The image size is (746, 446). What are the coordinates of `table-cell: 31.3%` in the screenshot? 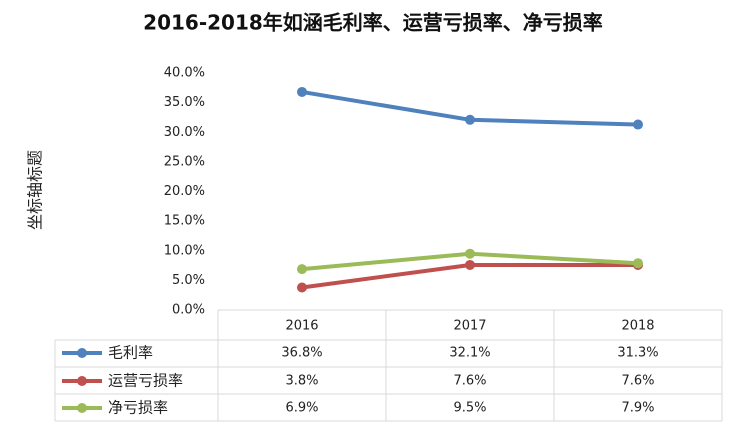 It's located at (637, 353).